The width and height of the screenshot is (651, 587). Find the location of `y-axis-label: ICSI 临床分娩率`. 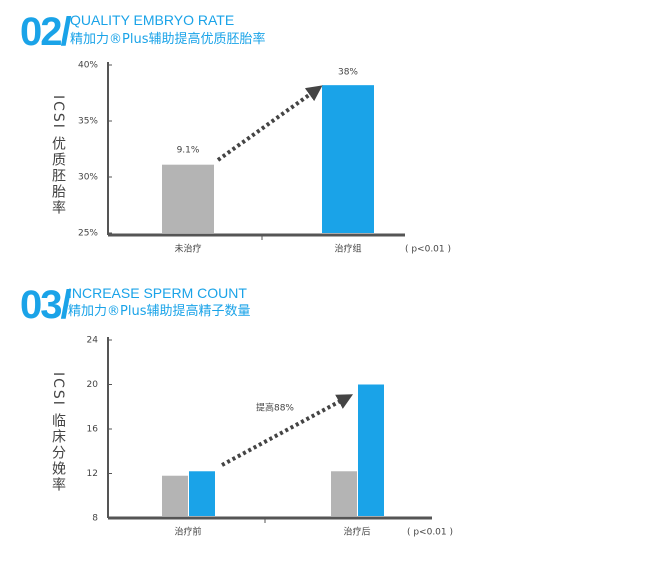

y-axis-label: ICSI 临床分娩率 is located at coordinates (58, 432).